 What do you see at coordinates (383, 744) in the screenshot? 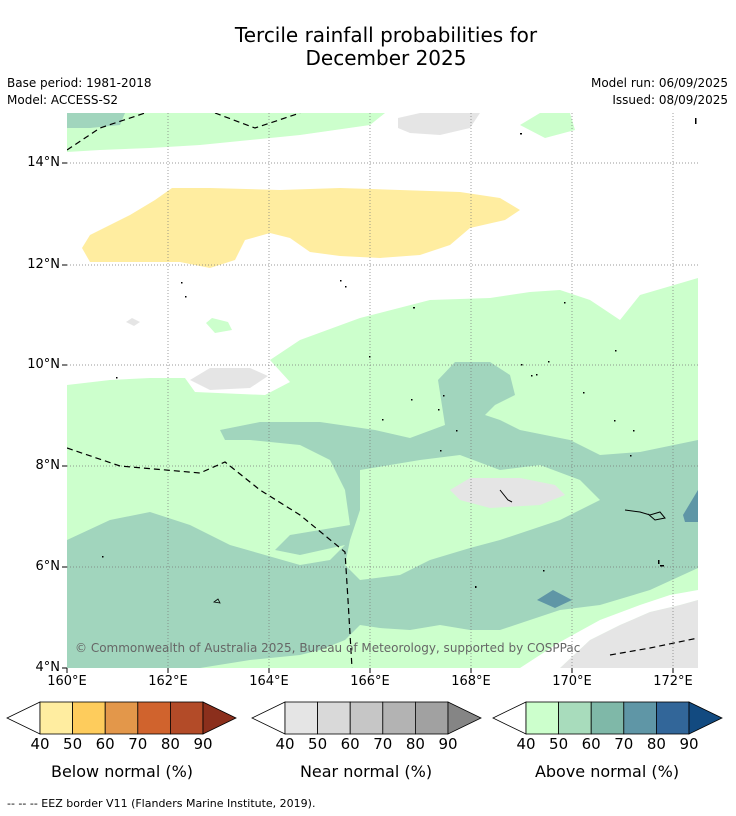
I see `legend-near-tick-70: 70` at bounding box center [383, 744].